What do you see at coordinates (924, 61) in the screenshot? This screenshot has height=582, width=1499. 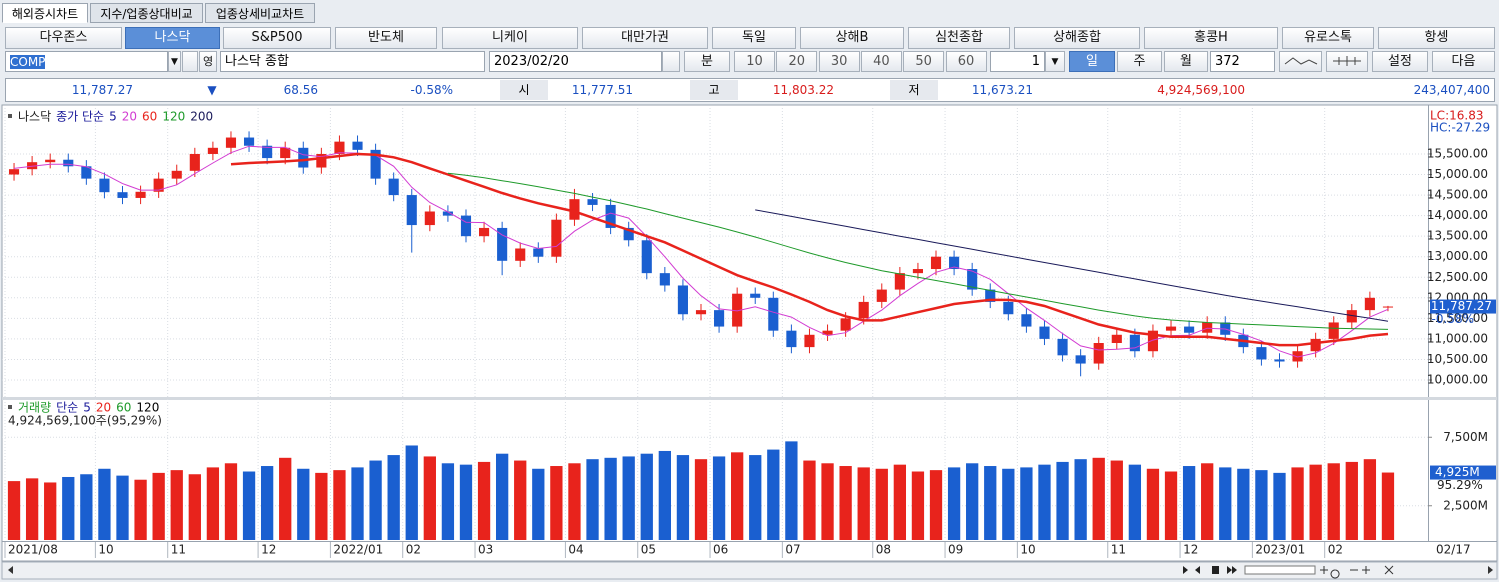 I see `period-button: 50` at bounding box center [924, 61].